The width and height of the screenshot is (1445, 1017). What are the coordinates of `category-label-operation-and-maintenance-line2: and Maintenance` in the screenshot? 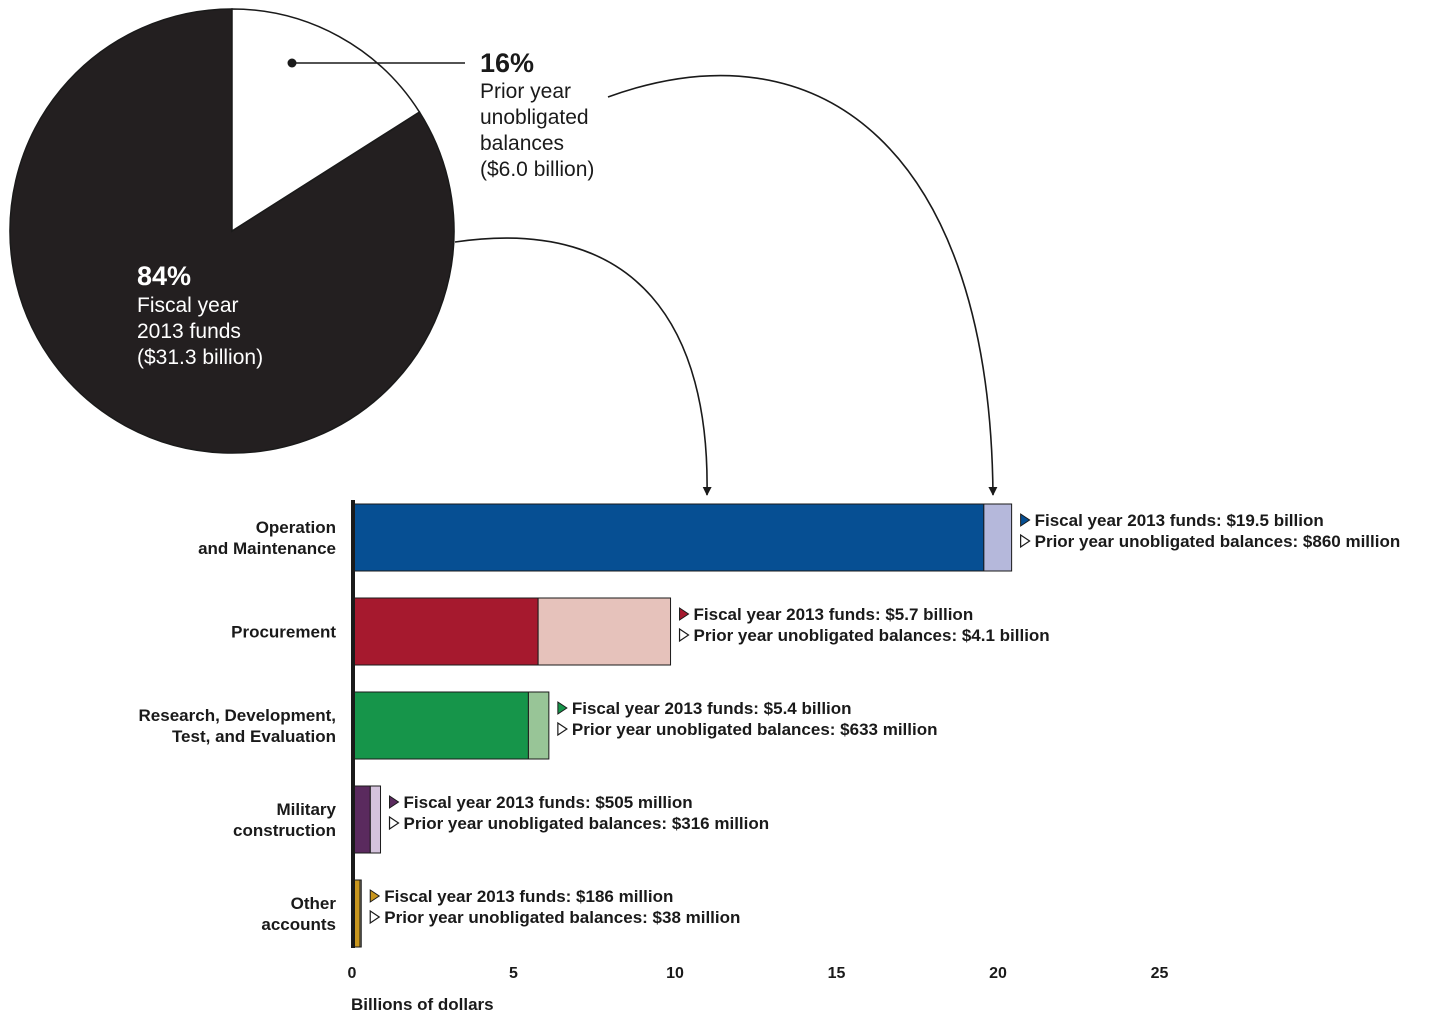 It's located at (267, 548).